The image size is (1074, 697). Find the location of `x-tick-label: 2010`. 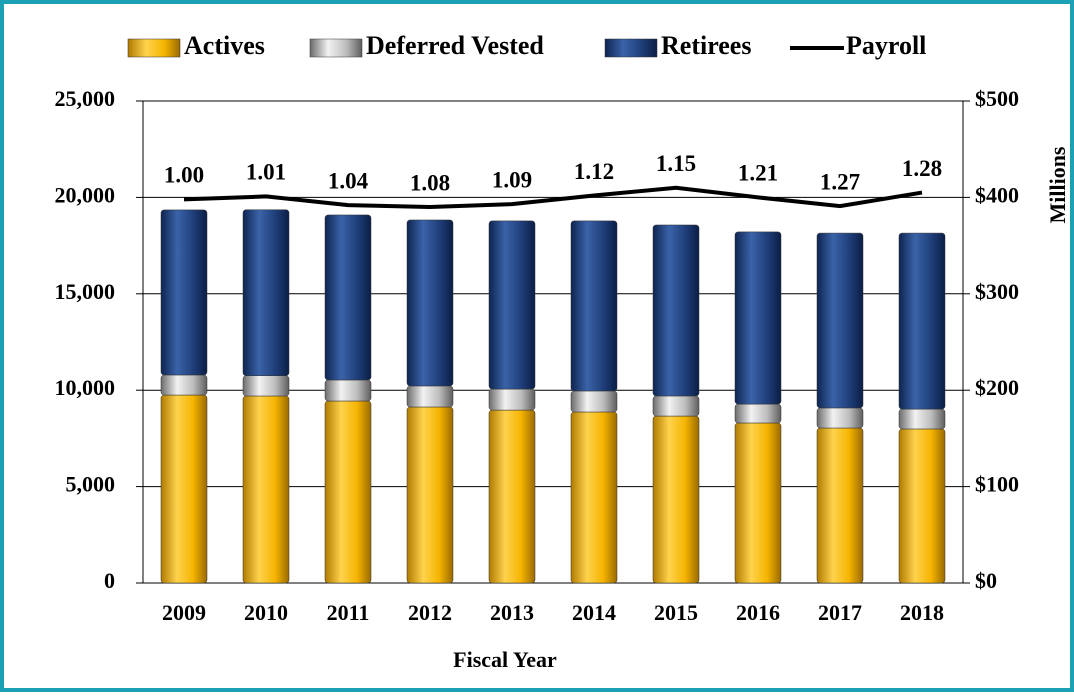

x-tick-label: 2010 is located at coordinates (266, 612).